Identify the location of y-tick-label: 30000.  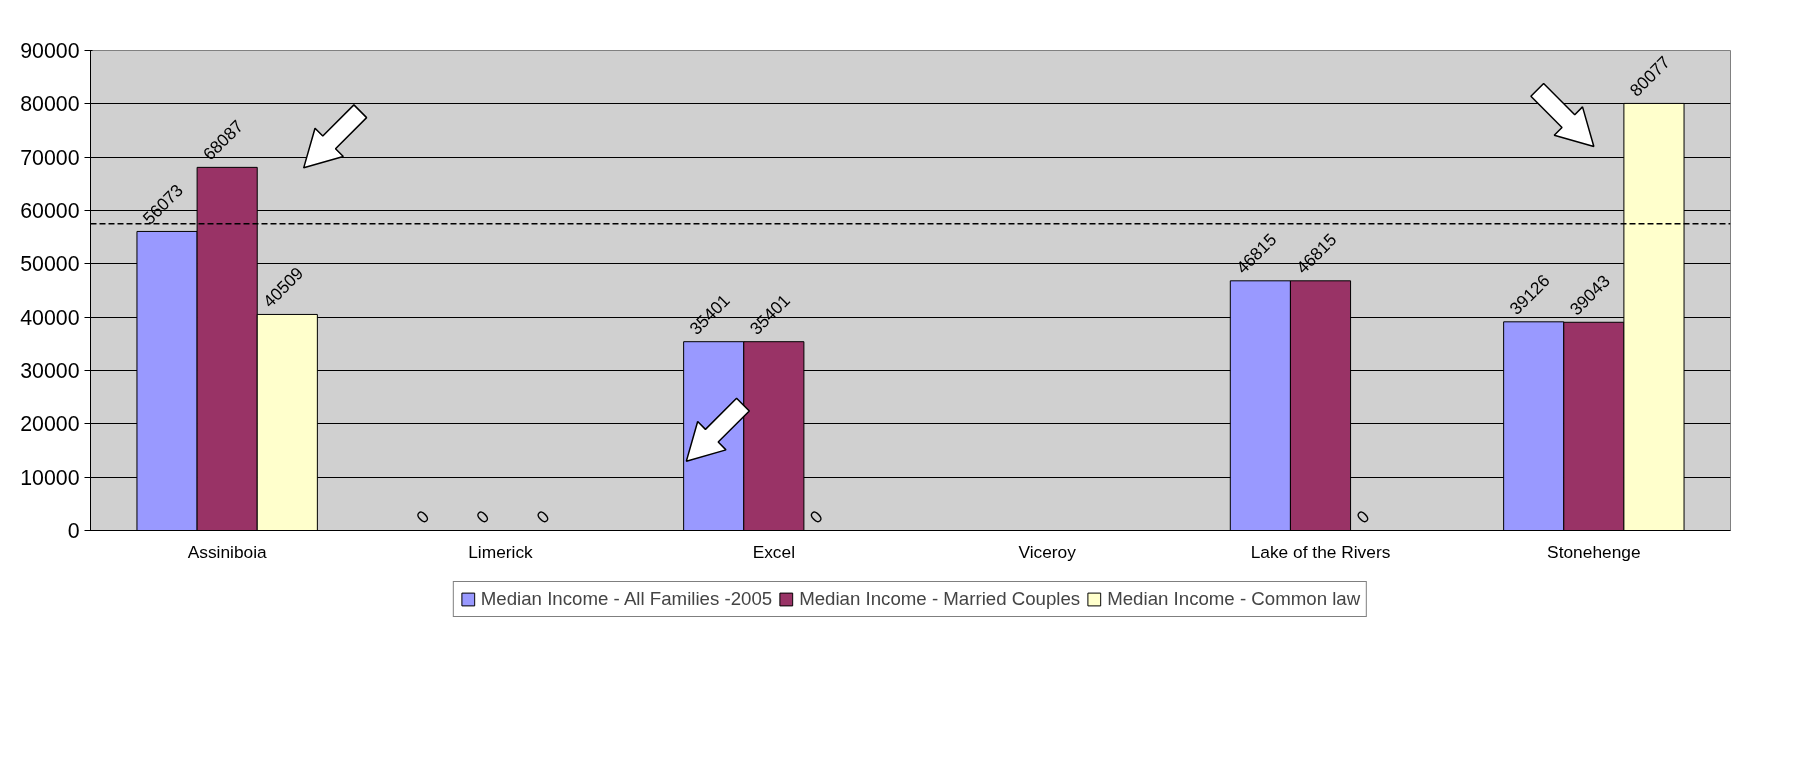
(50, 371).